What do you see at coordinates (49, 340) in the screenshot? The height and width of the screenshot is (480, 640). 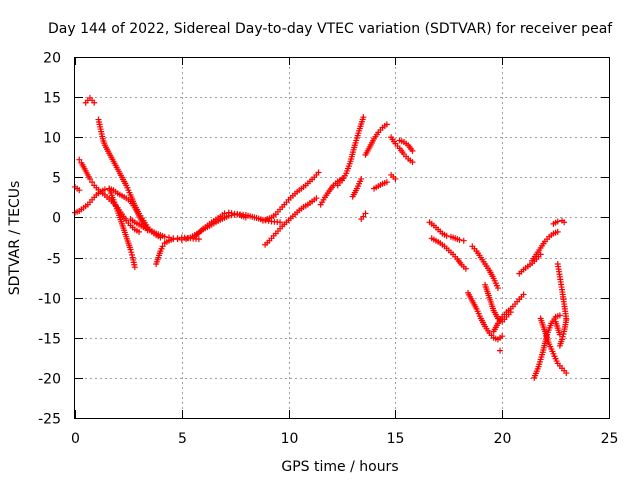 I see `y-tick-label: -15` at bounding box center [49, 340].